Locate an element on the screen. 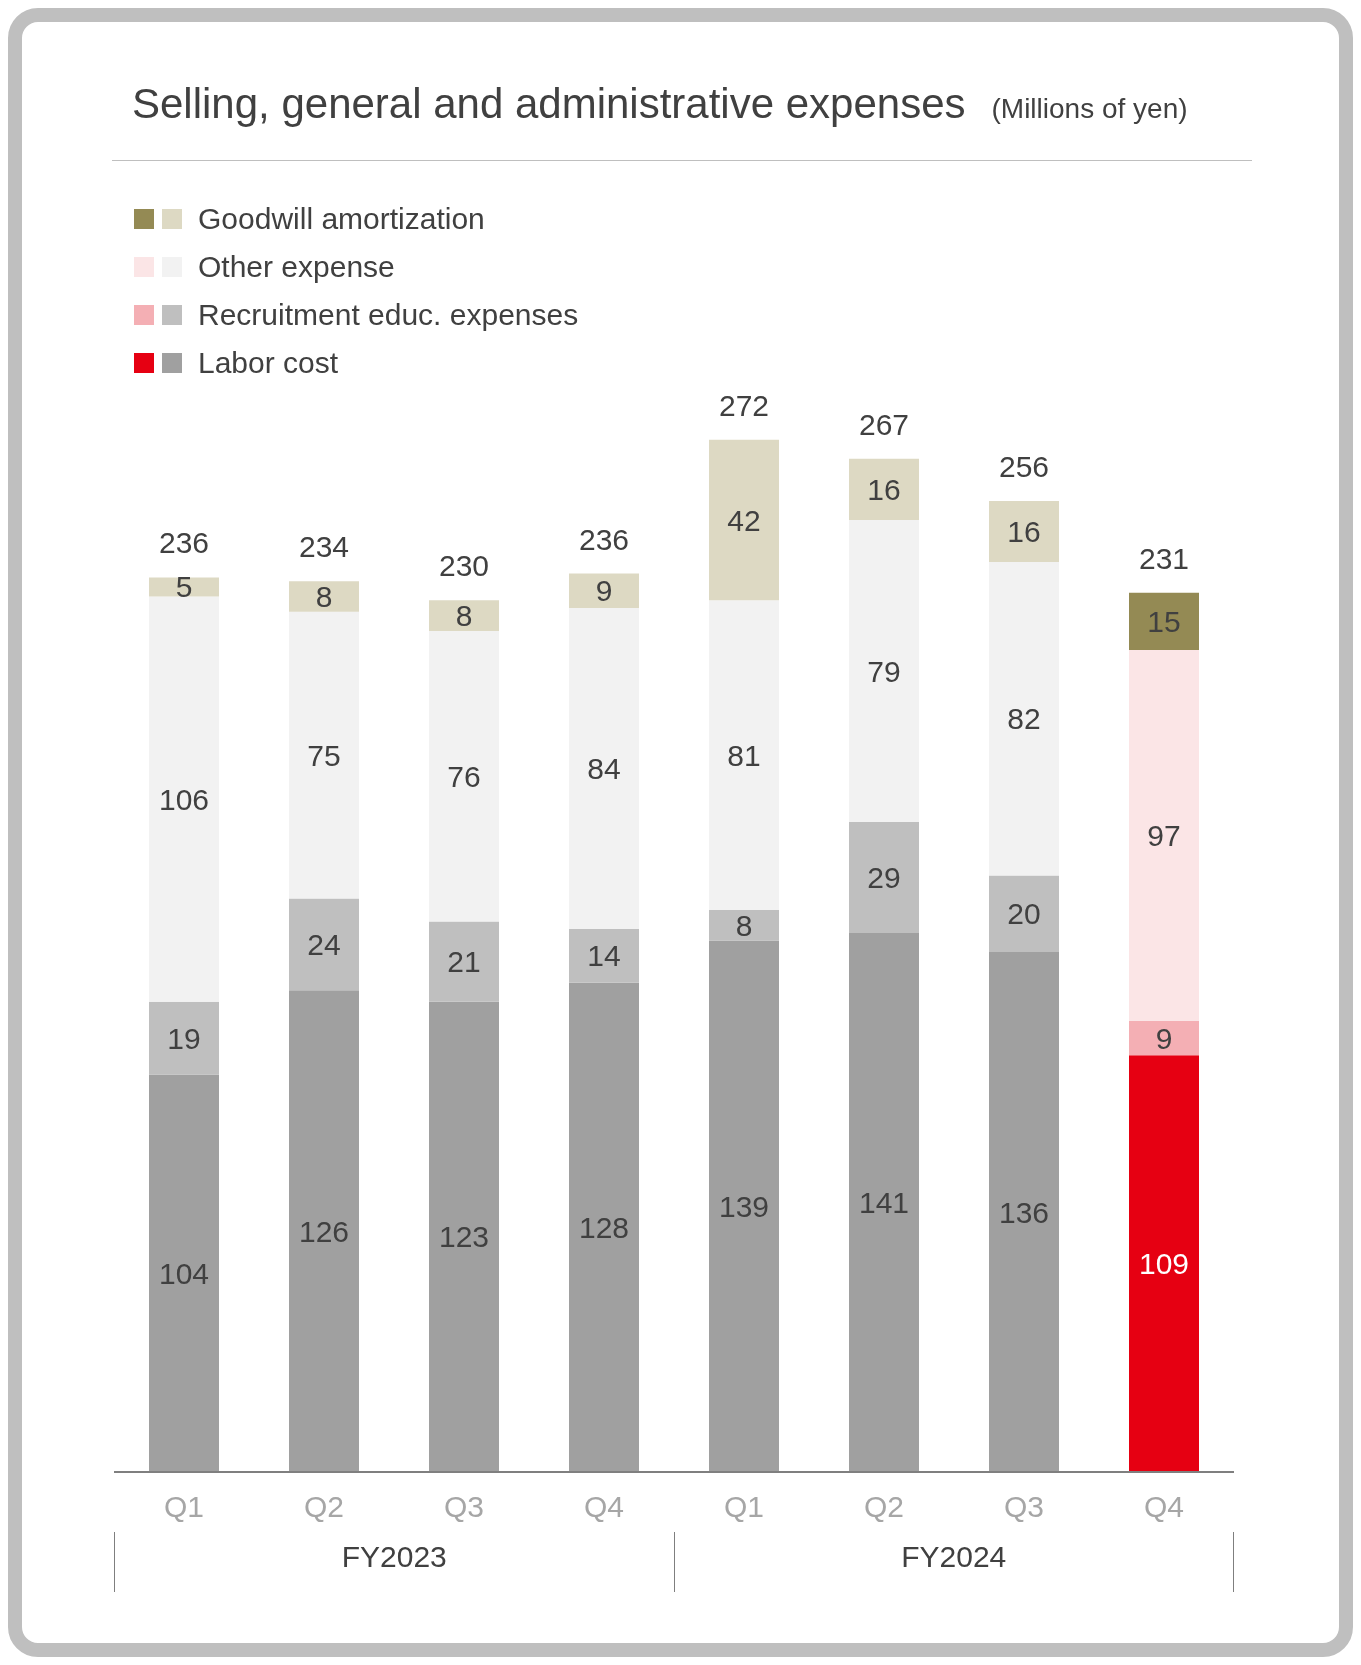 The image size is (1361, 1665). data-label: 106 is located at coordinates (184, 799).